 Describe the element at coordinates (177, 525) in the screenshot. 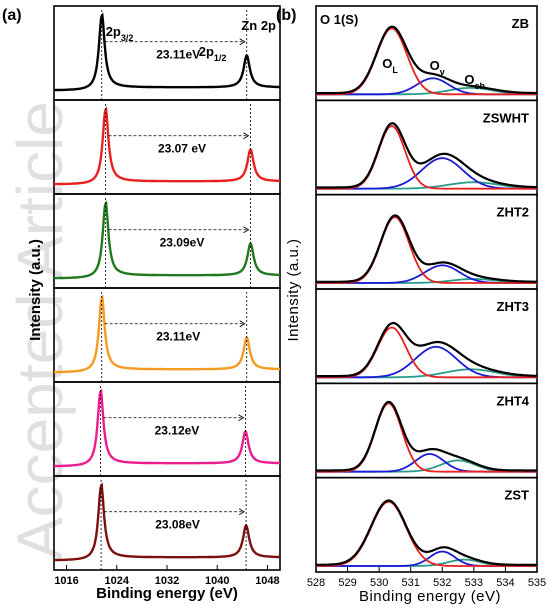

I see `energy-separation-label: 23.08eV` at that location.